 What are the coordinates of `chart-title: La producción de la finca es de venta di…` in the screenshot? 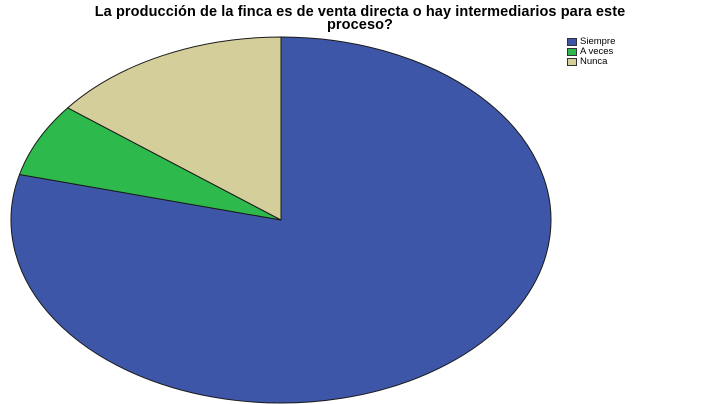 It's located at (360, 18).